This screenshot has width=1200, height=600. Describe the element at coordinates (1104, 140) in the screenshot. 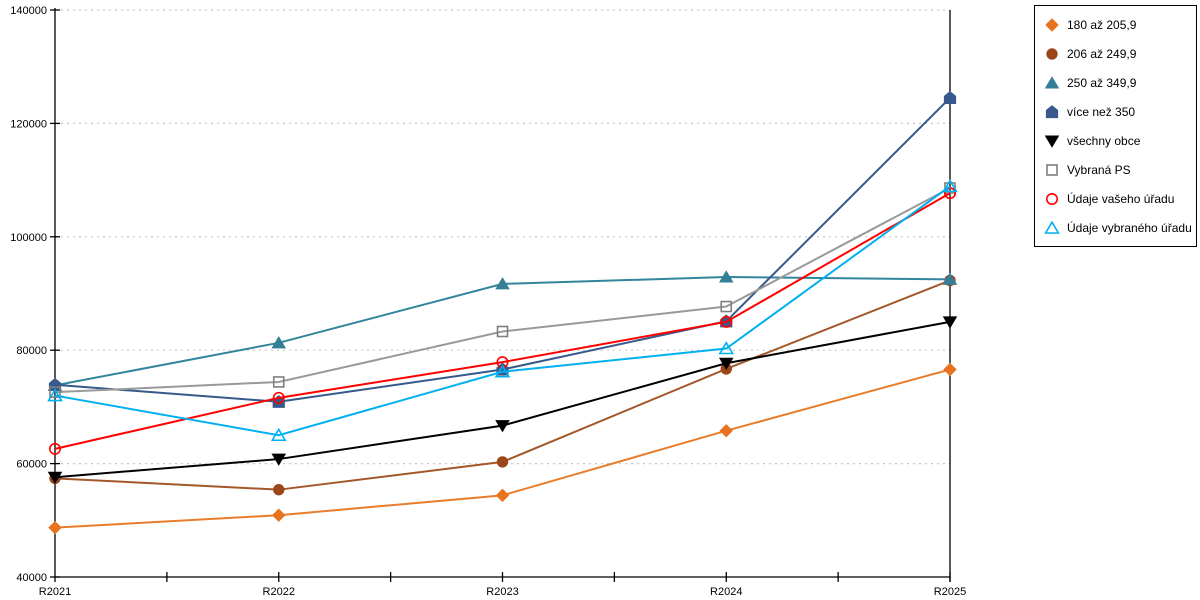

I see `legend-label: všechny obce` at that location.